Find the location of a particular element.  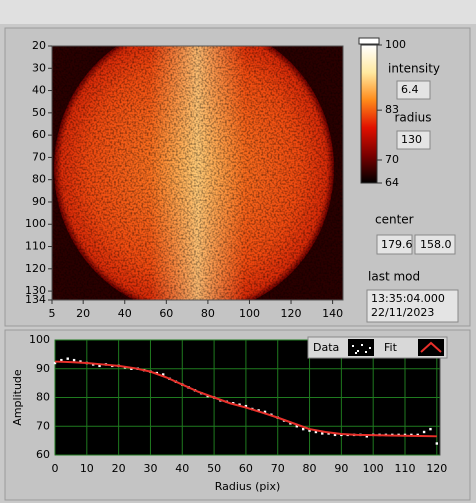

radius-box is located at coordinates (413, 140).